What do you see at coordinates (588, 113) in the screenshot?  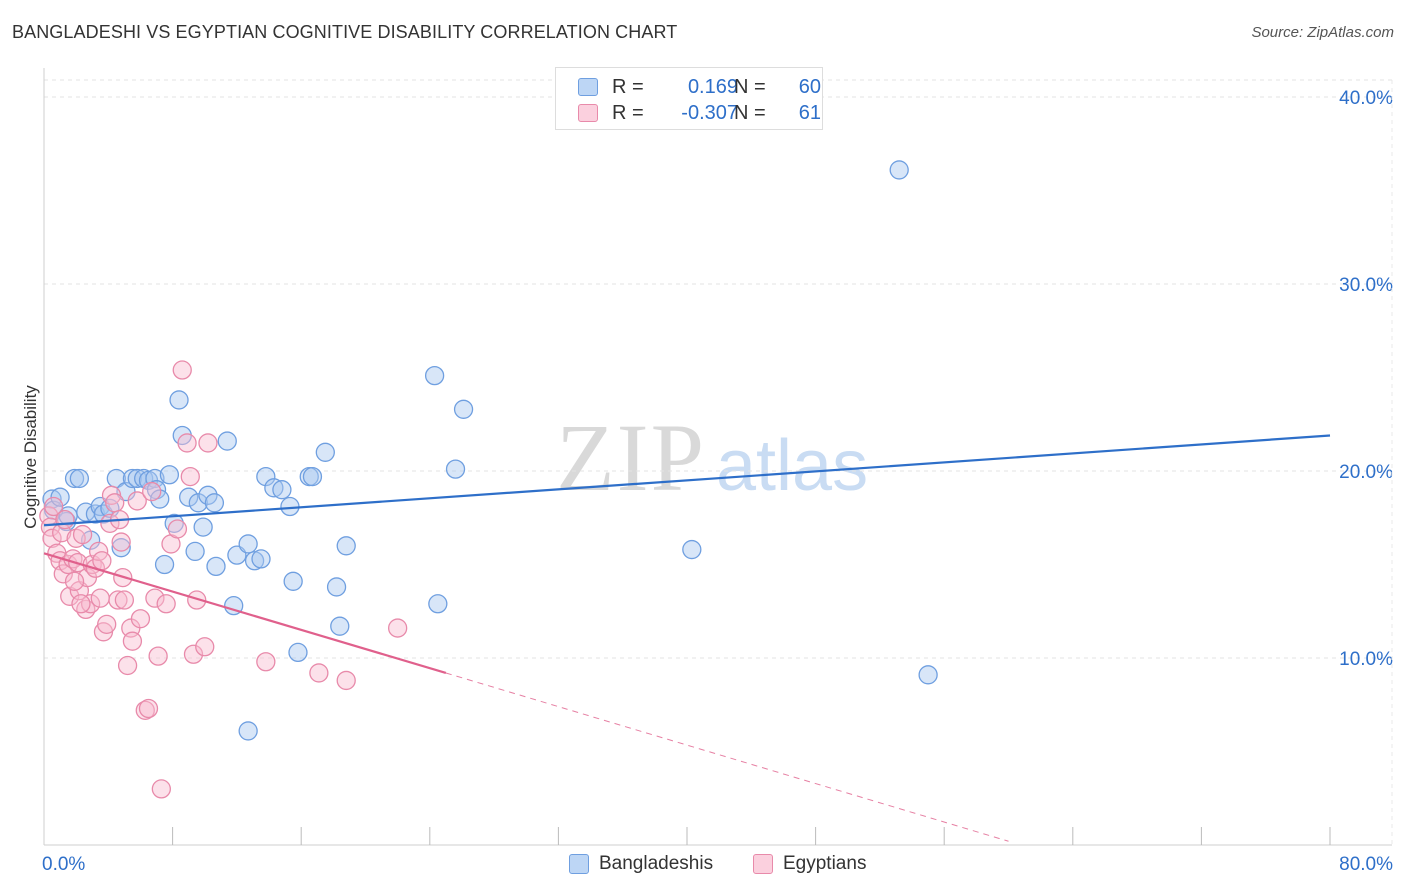 I see `legend-swatch-egyptians` at bounding box center [588, 113].